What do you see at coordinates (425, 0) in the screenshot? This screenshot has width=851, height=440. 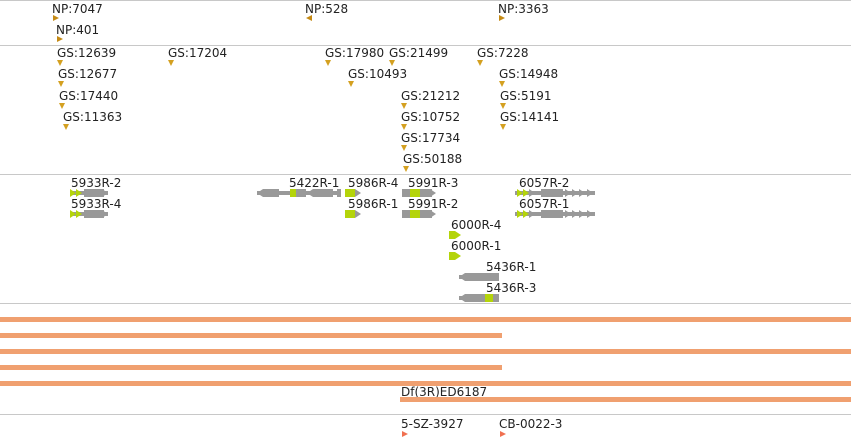 I see `track-border-top` at bounding box center [425, 0].